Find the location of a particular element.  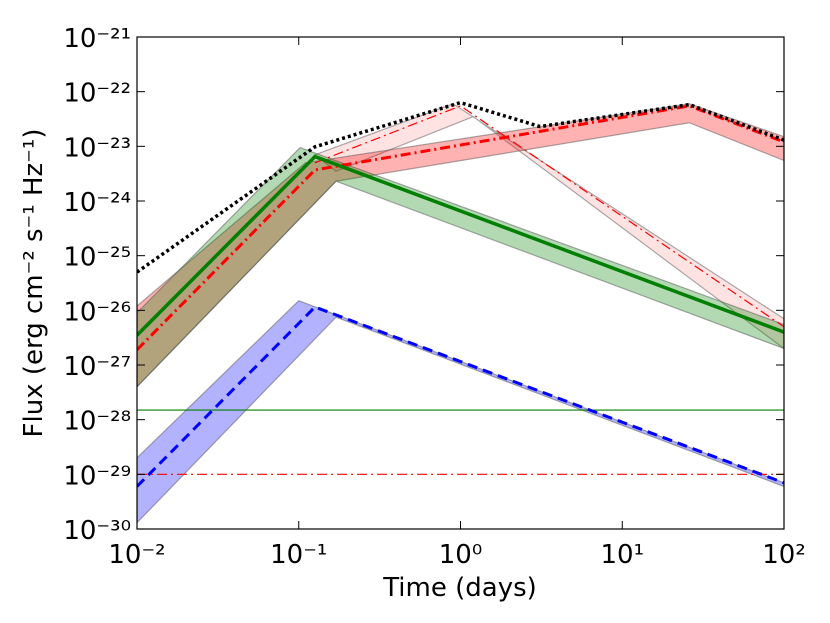

y-tick-label: 10⁻²⁵ is located at coordinates (97, 258).